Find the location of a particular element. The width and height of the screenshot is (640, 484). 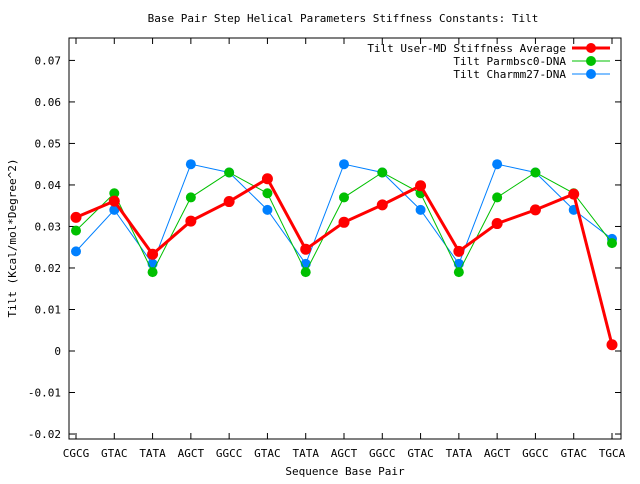

y-tick-label: 0.03 is located at coordinates (48, 226).